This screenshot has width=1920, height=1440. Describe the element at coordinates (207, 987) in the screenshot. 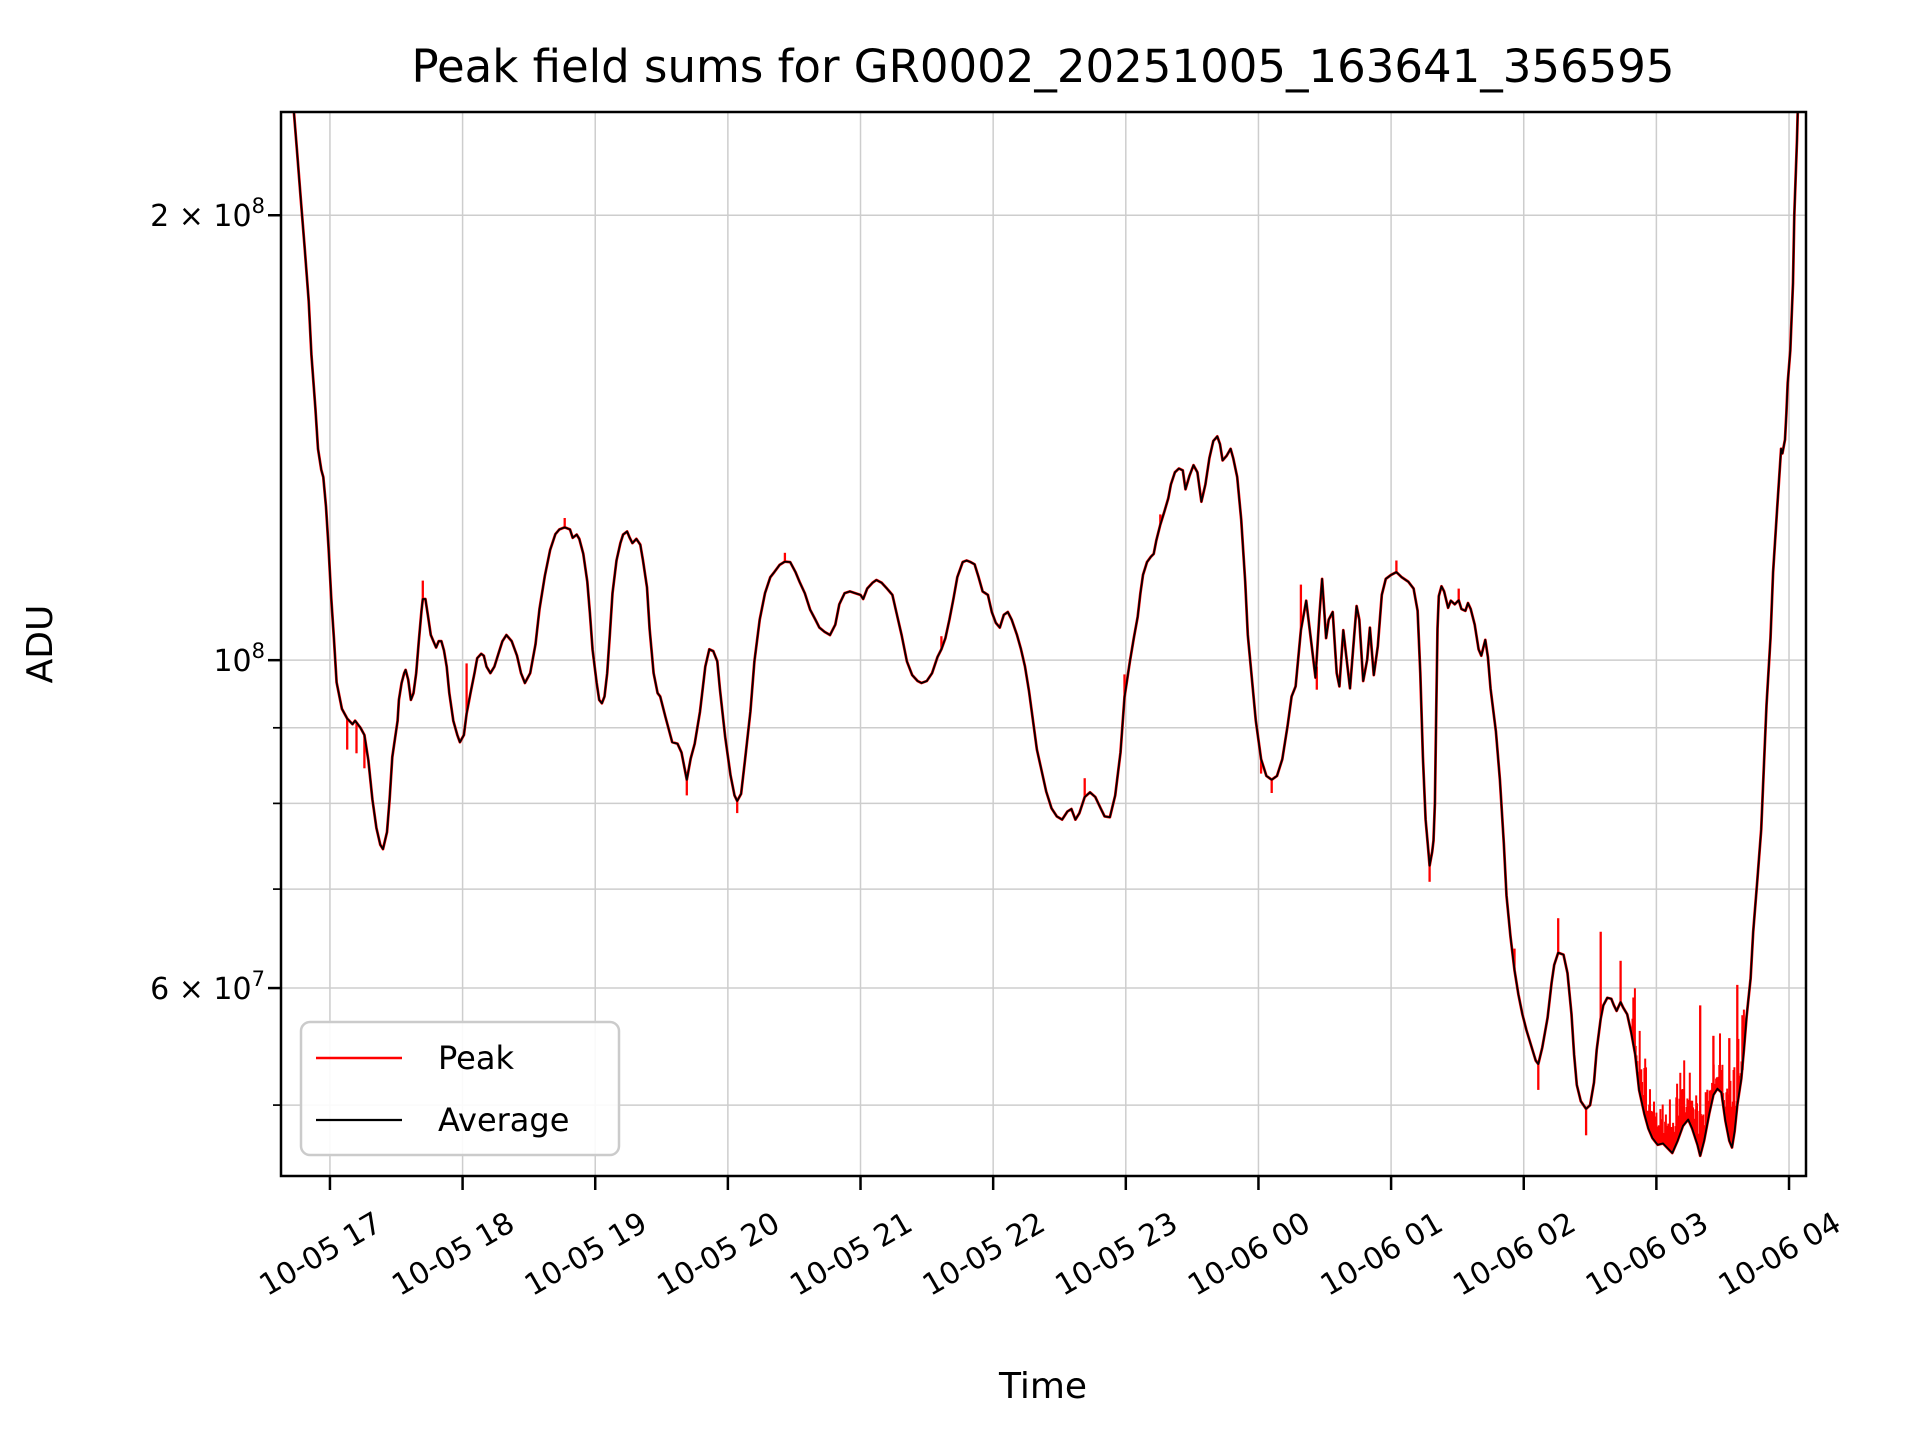

I see `y-tick-label: 6 × 107` at that location.